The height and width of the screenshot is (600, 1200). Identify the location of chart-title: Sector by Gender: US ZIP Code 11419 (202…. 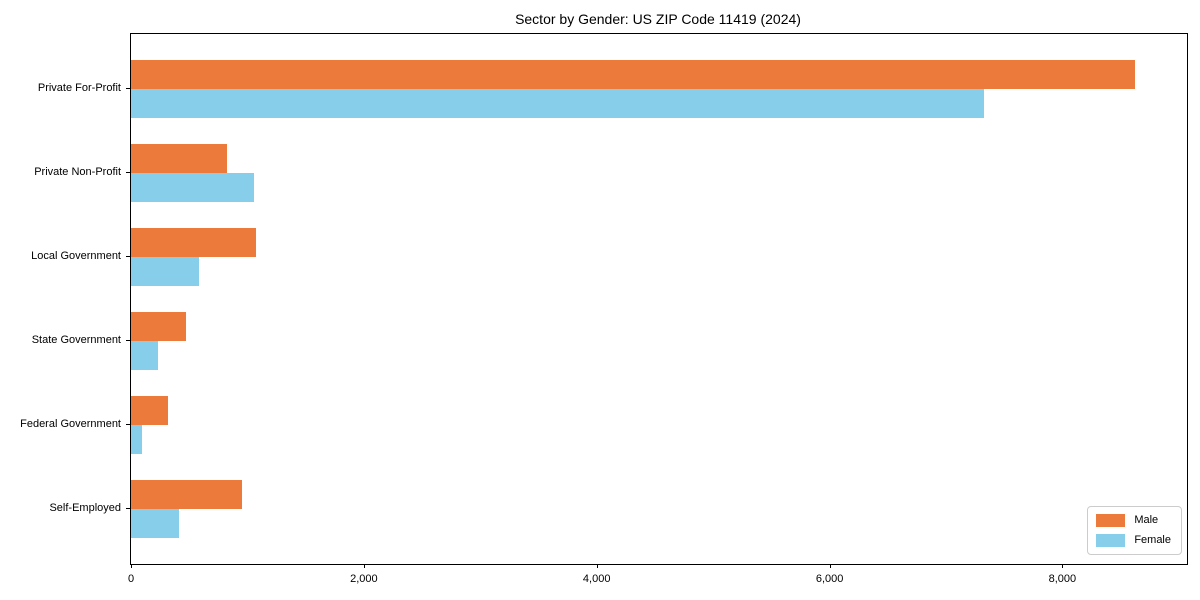
(658, 19).